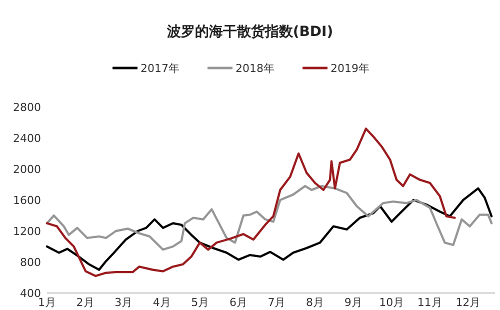 Image resolution: width=500 pixels, height=310 pixels. What do you see at coordinates (161, 302) in the screenshot?
I see `xtick: 4月` at bounding box center [161, 302].